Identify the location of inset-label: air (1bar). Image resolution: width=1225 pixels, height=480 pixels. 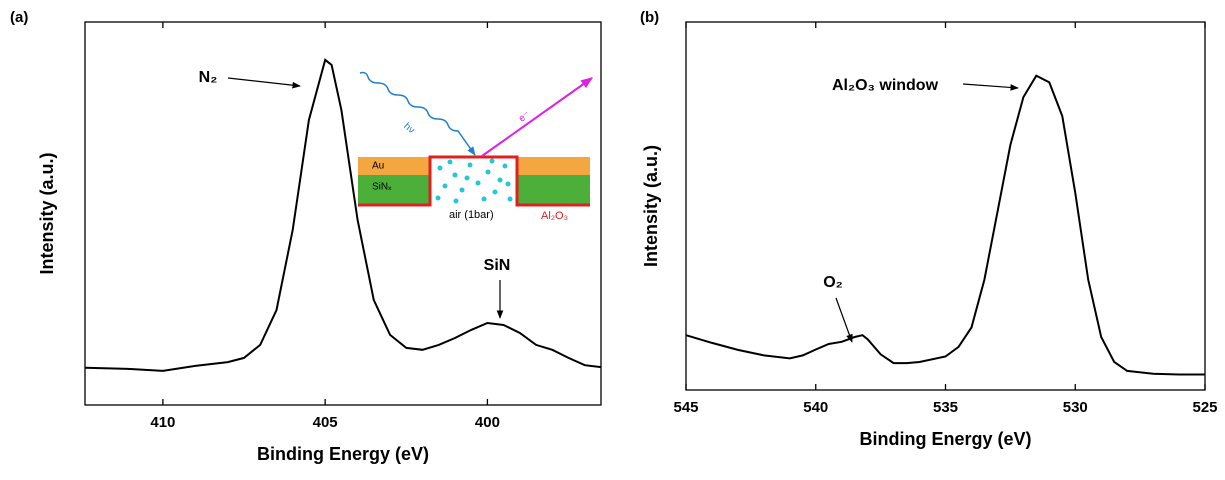
(471, 215).